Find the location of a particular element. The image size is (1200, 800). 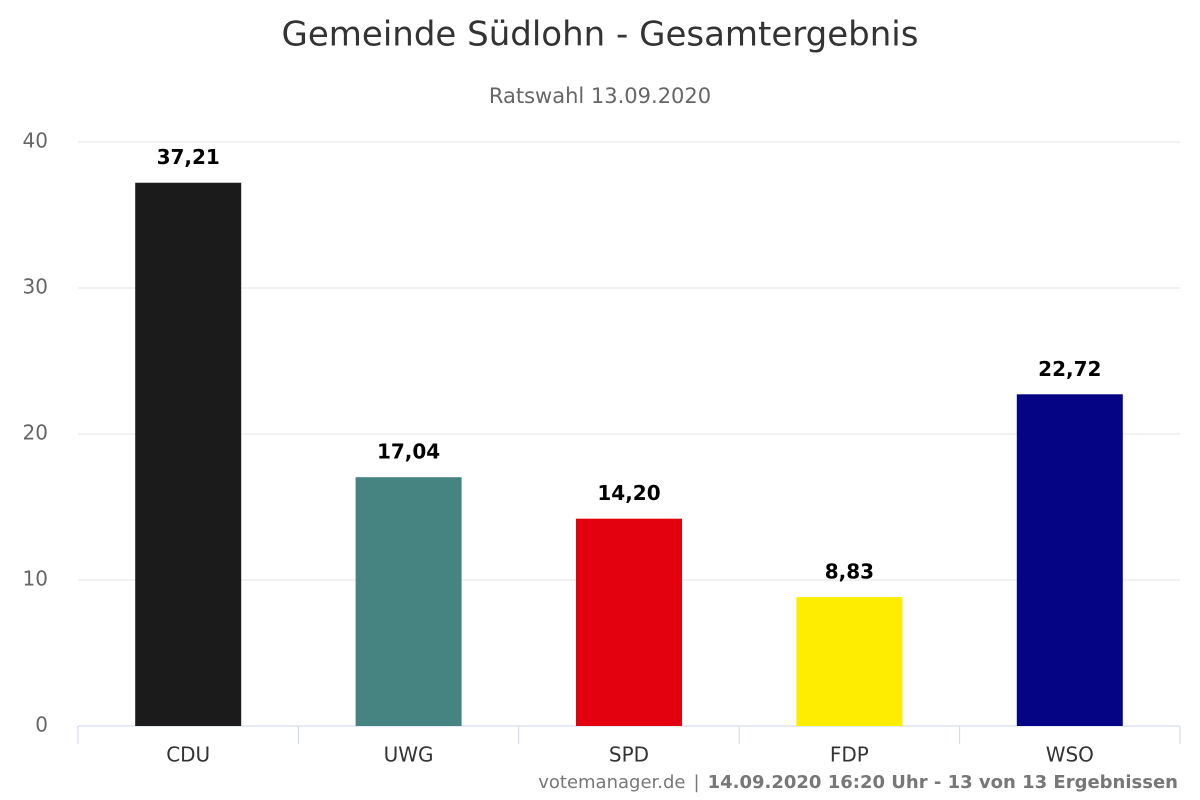

chart-subtitle: Ratswahl 13.09.2020 is located at coordinates (600, 96).